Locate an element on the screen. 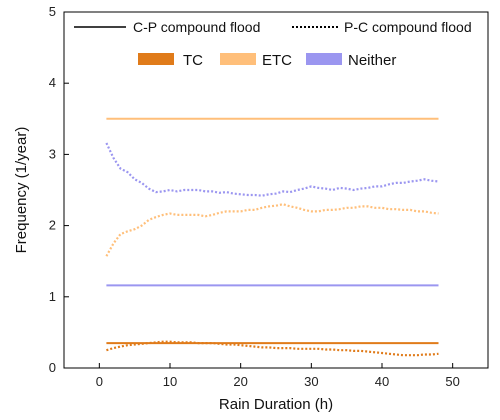 This screenshot has width=500, height=420. series-line-neither-pc is located at coordinates (272, 169).